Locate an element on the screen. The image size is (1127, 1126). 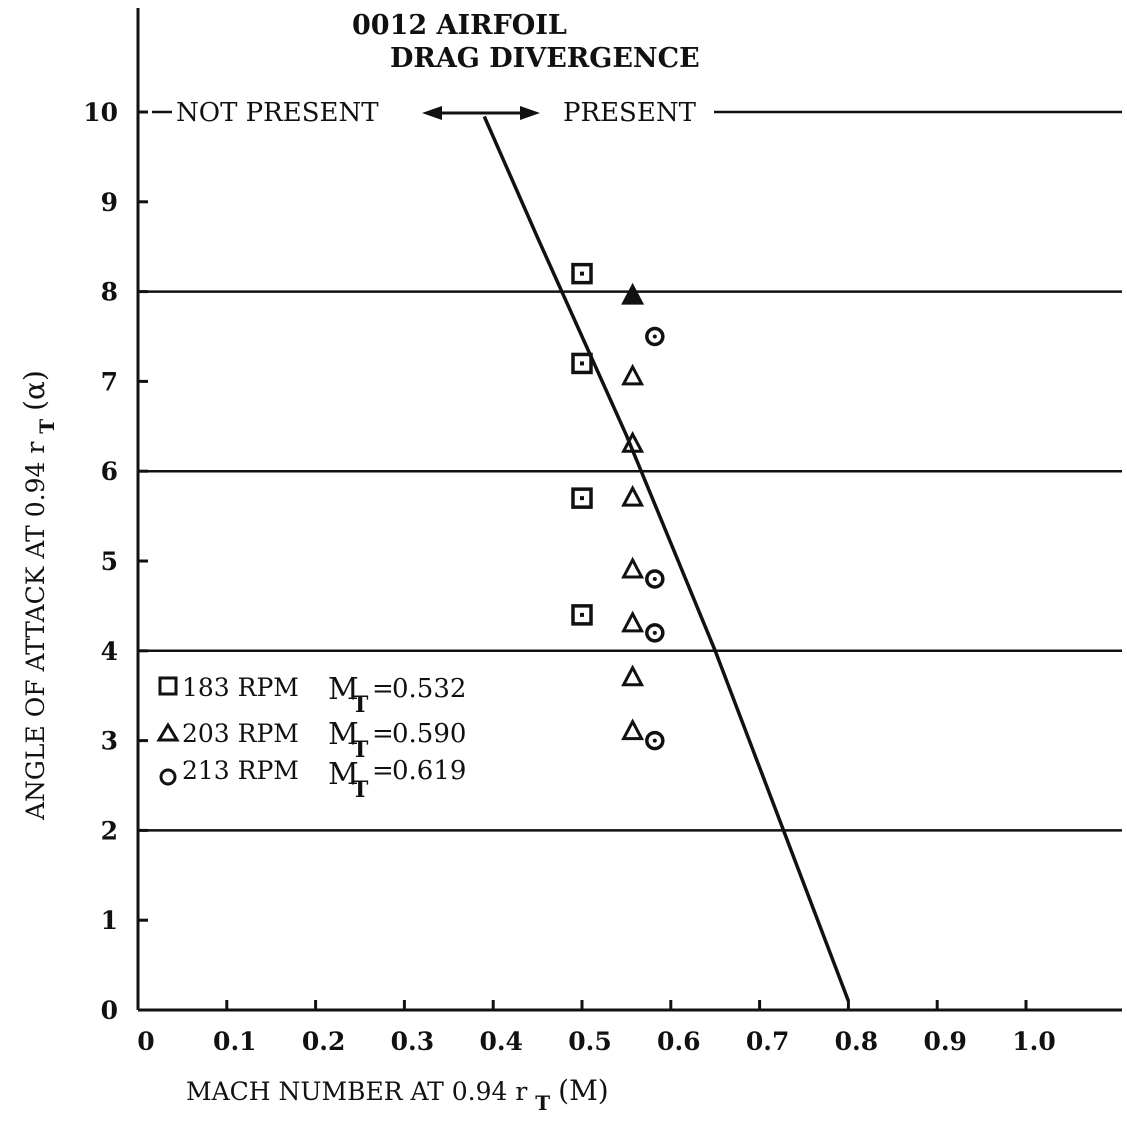
x-tick-label: 0.6 is located at coordinates (679, 1041).